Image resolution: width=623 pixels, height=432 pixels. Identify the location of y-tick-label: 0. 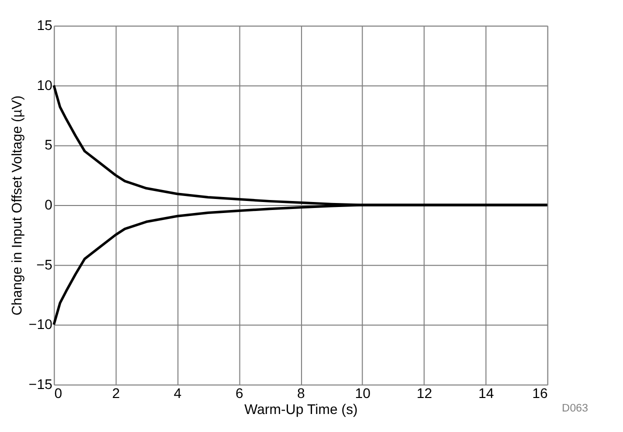
(48, 204).